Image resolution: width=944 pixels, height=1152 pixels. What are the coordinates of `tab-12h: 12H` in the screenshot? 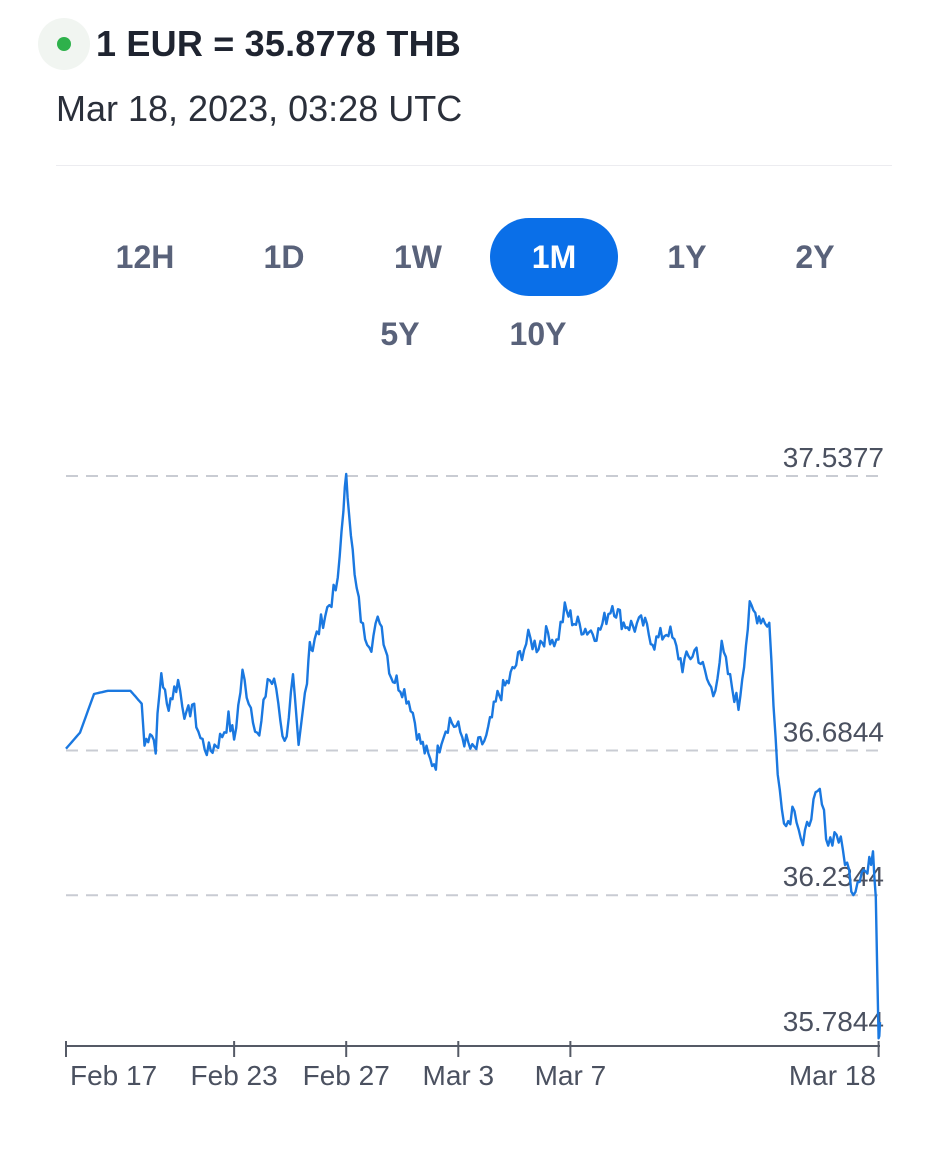 It's located at (145, 256).